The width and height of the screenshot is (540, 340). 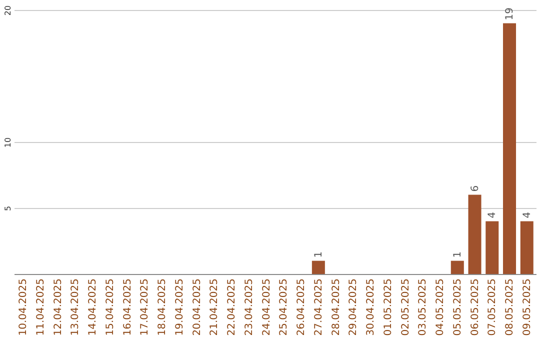 I want to click on x-tick-label: 26.04.2025, so click(x=302, y=307).